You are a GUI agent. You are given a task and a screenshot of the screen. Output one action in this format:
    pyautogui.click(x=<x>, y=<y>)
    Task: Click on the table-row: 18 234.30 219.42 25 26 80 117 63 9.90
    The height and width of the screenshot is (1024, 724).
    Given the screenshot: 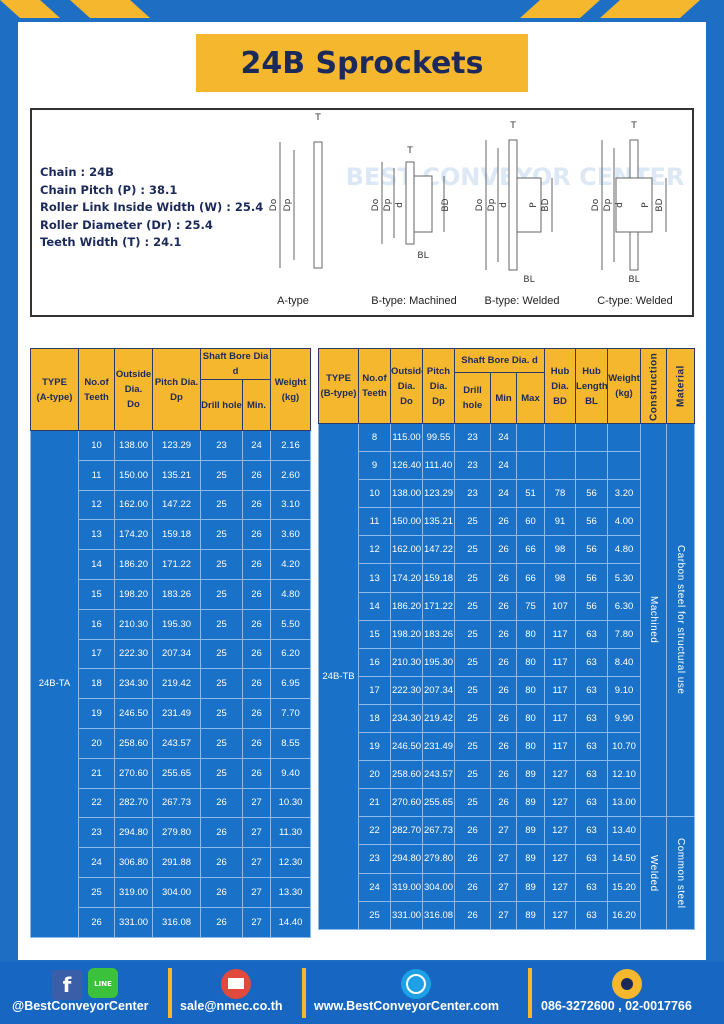 What is the action you would take?
    pyautogui.click(x=507, y=718)
    